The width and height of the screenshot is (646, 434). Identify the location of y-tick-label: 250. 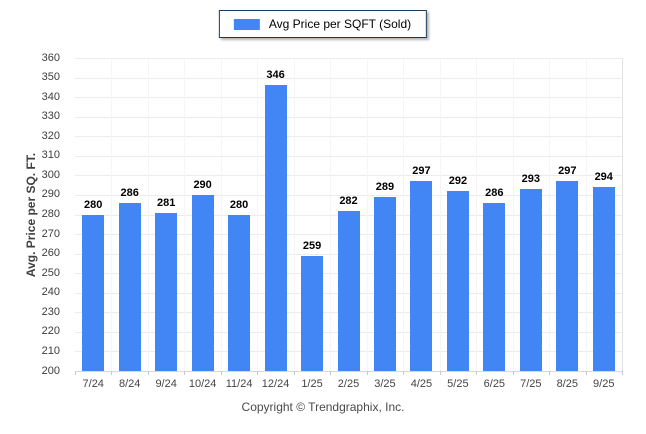
(50, 272).